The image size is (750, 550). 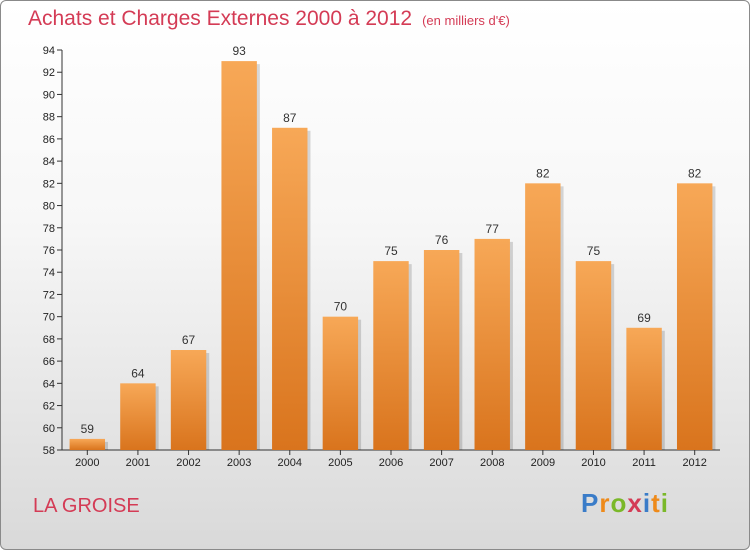 I want to click on proxiti-logo: Proxiti, so click(x=625, y=503).